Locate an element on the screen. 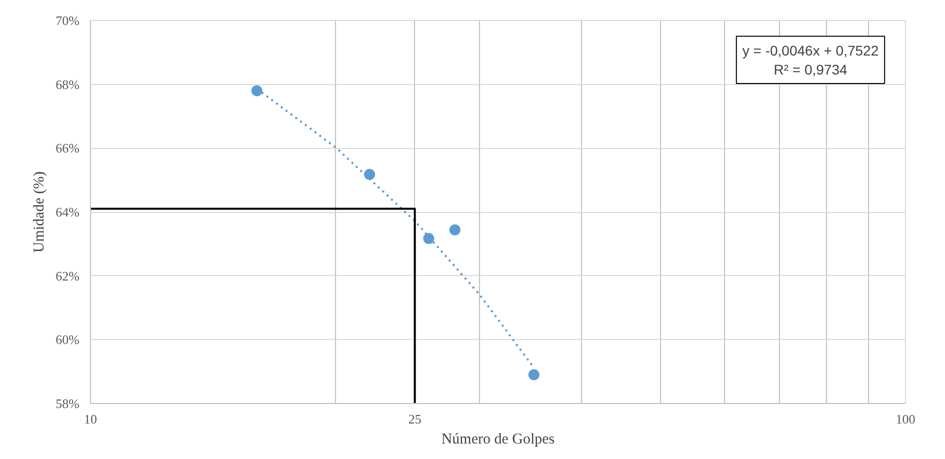  y-tick-label: 64% is located at coordinates (68, 212).